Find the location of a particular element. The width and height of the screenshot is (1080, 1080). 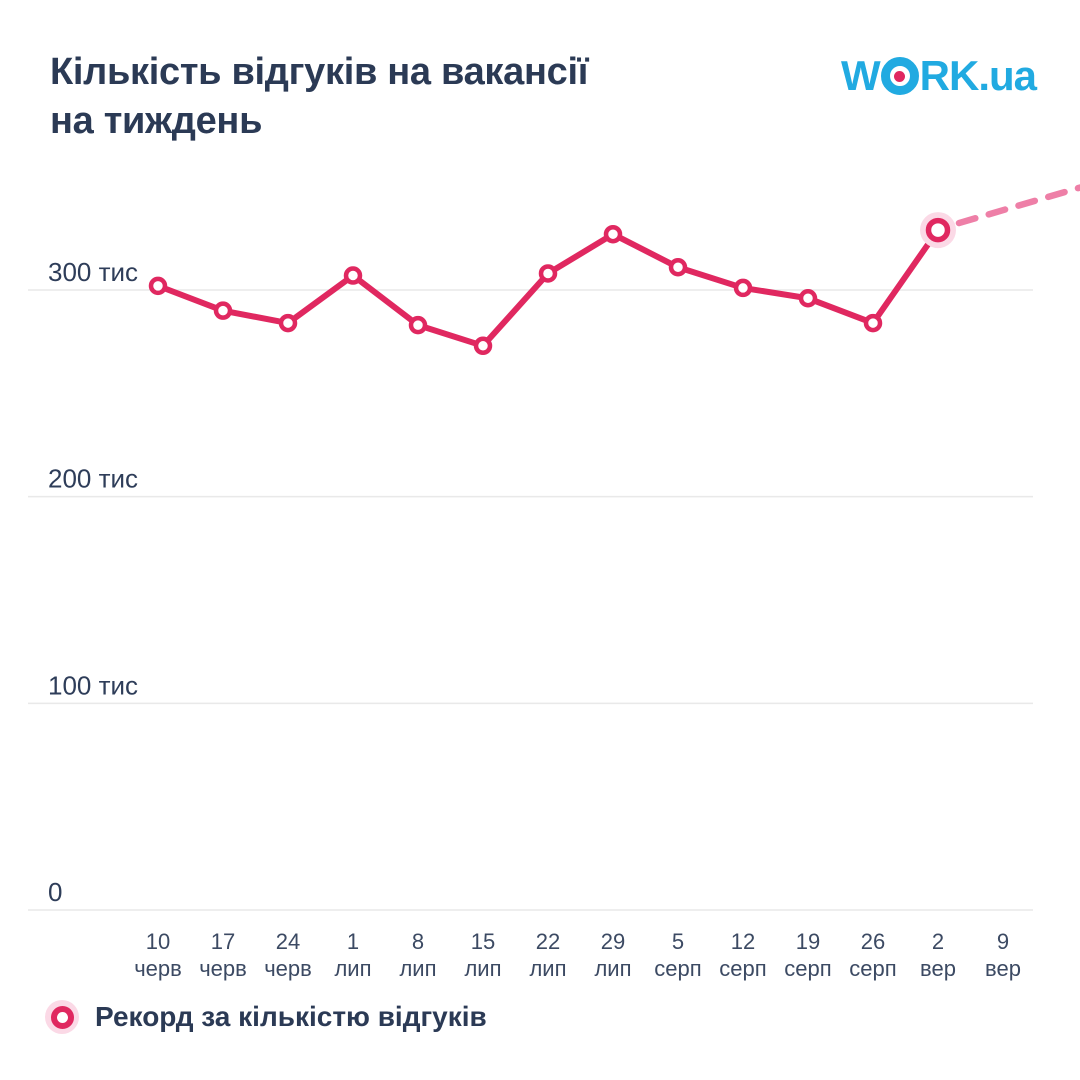

x-tick-day-5: 15 is located at coordinates (483, 941).